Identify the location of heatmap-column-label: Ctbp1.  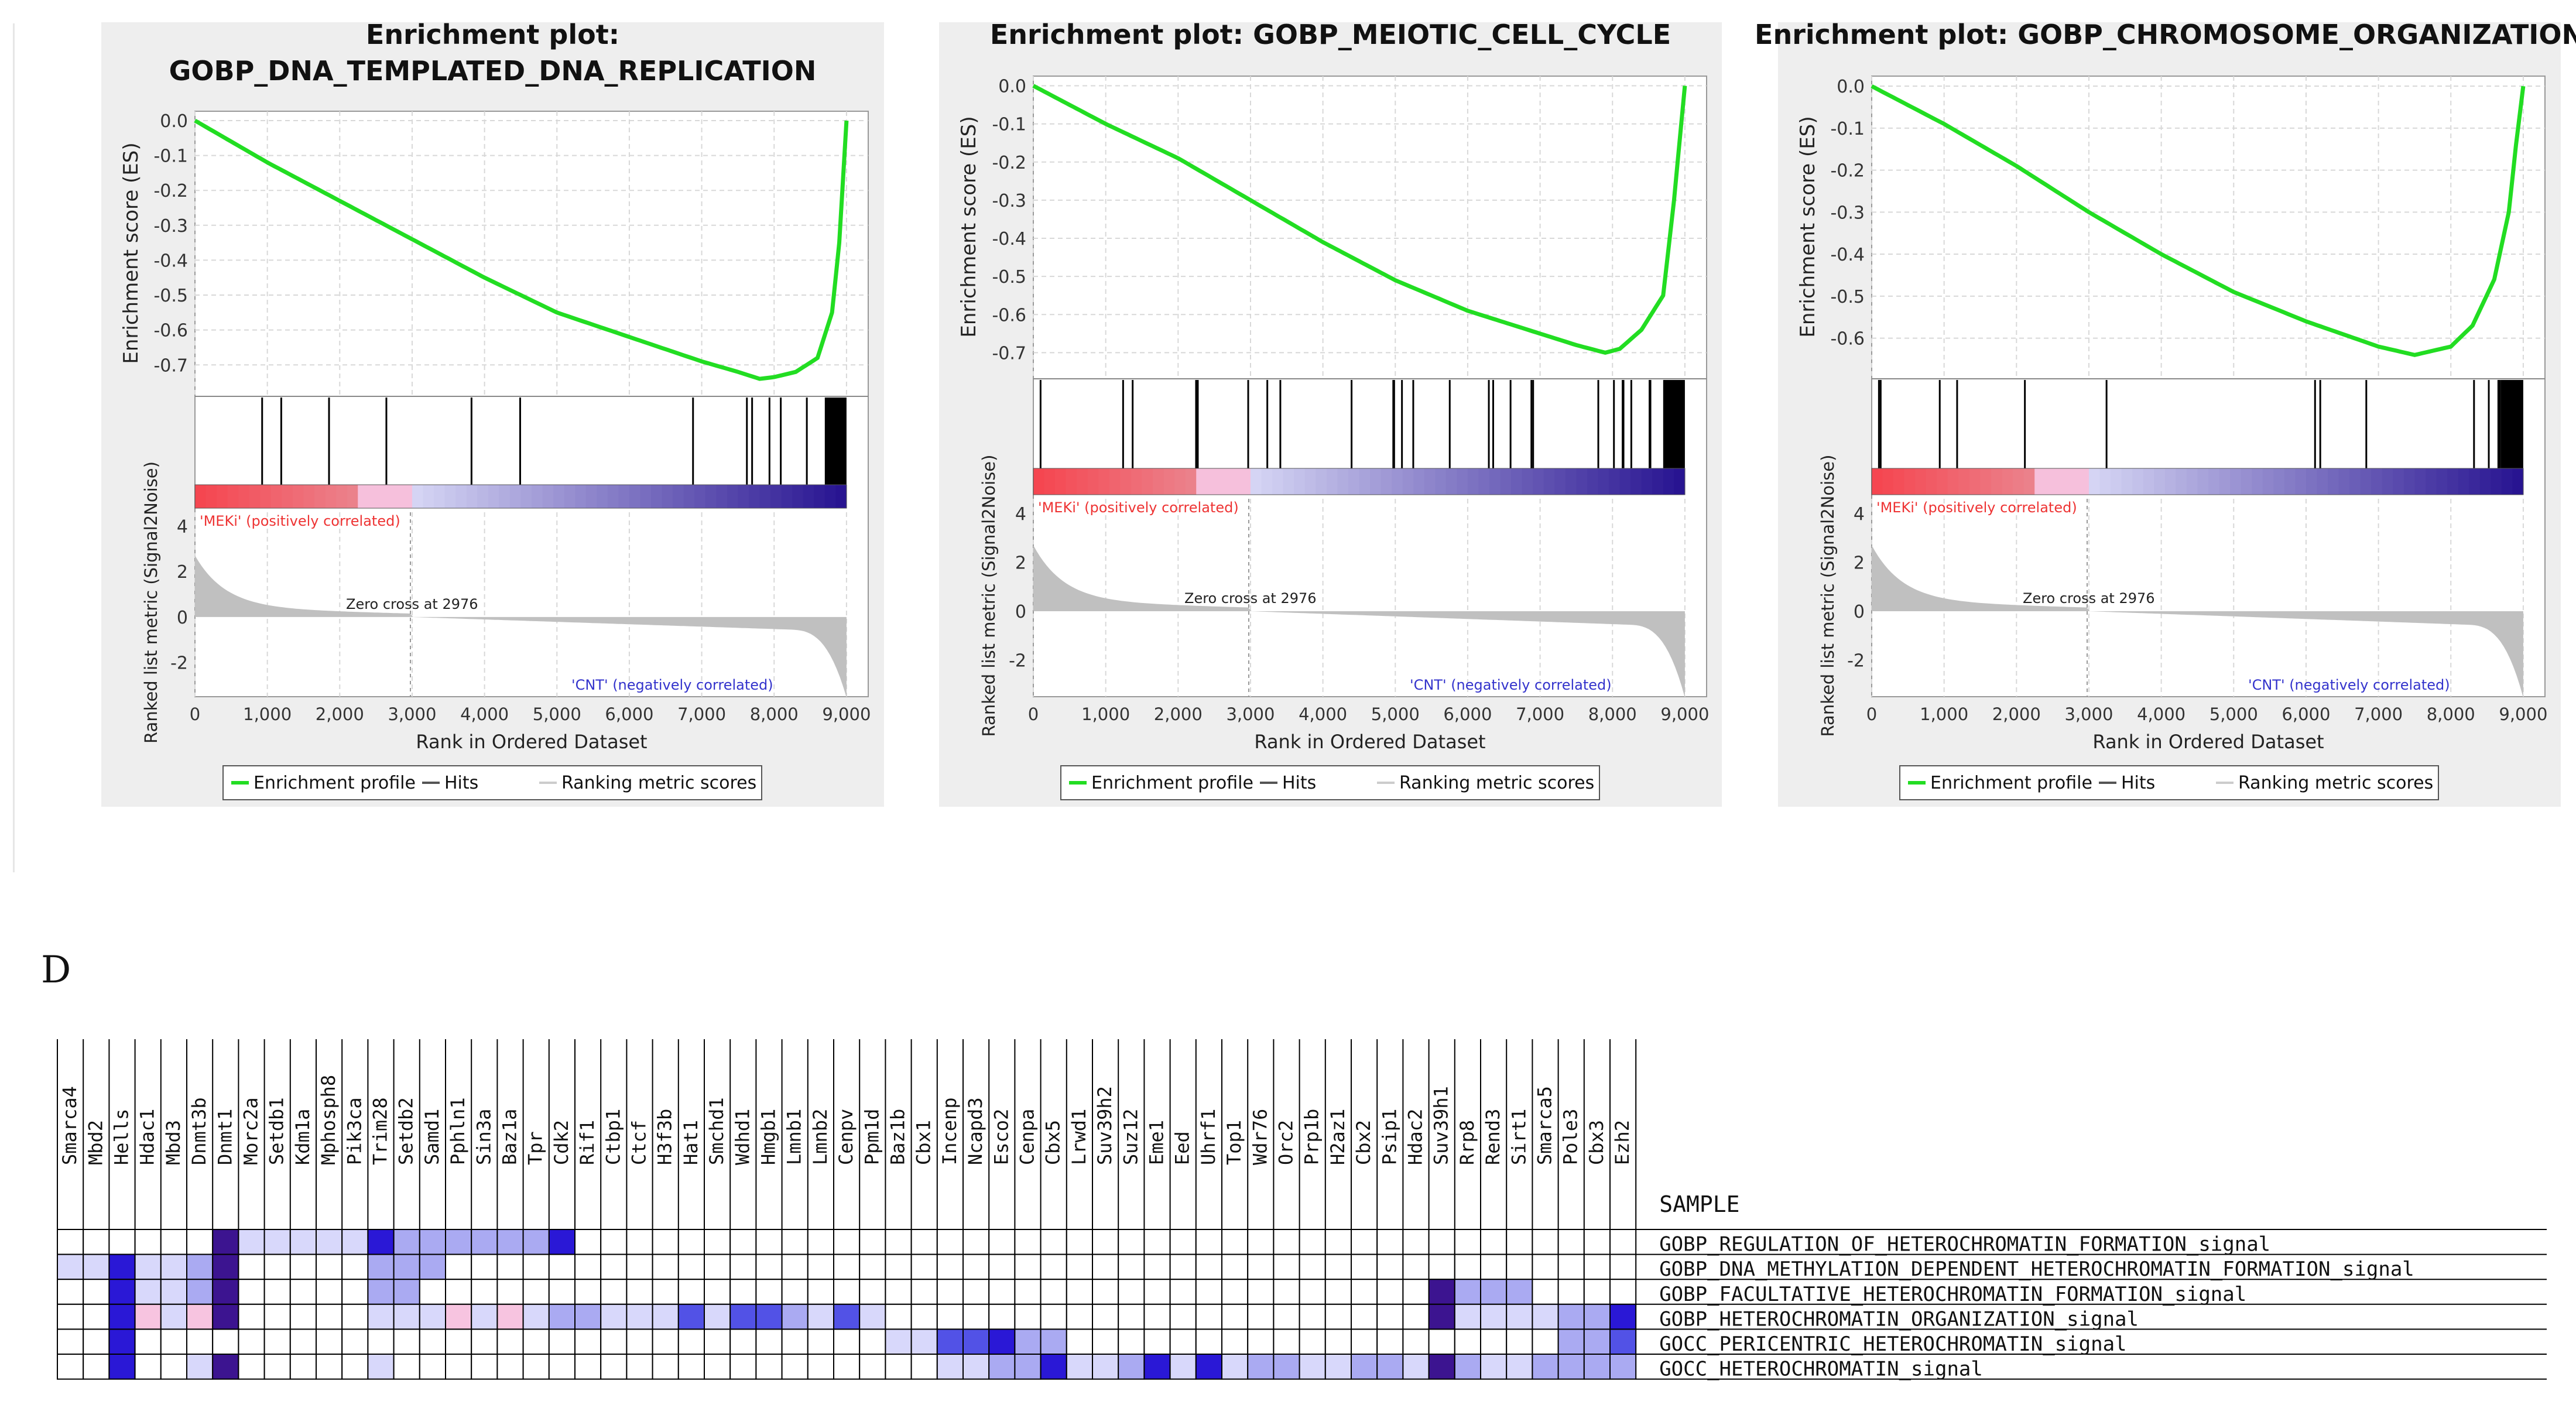
(613, 1137).